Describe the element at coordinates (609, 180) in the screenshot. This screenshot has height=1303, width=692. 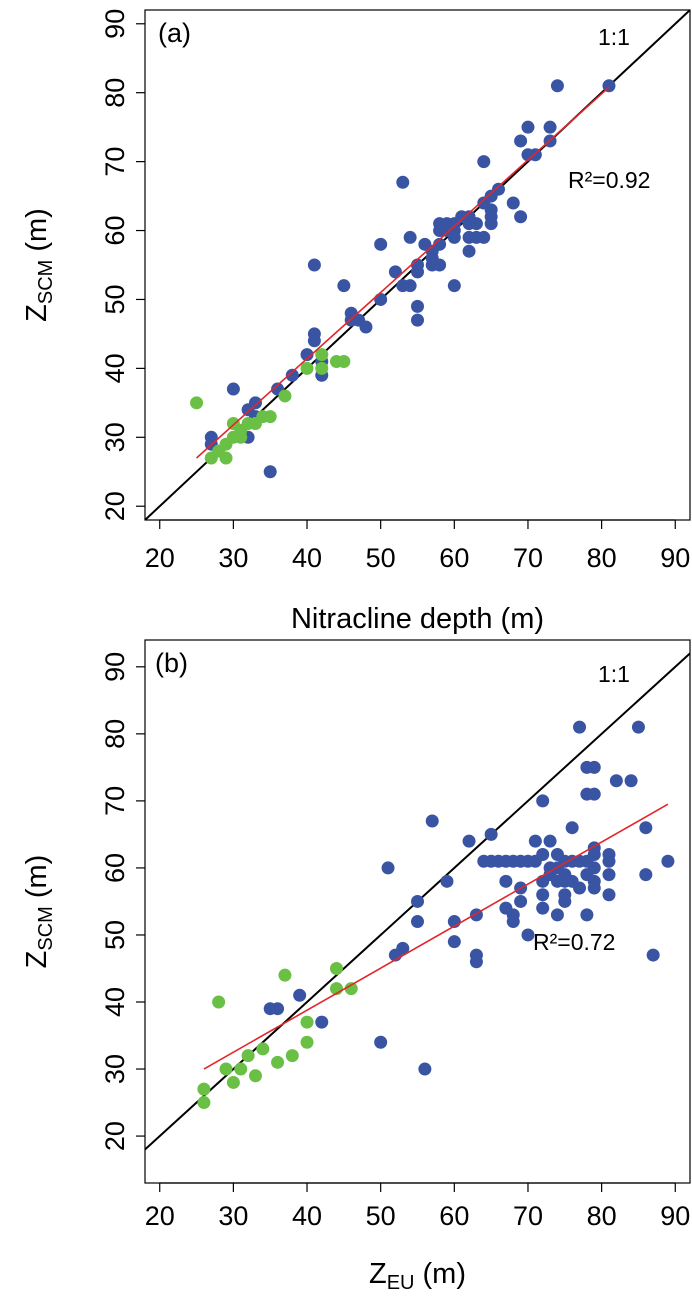
I see `annotation: R²=0.92` at that location.